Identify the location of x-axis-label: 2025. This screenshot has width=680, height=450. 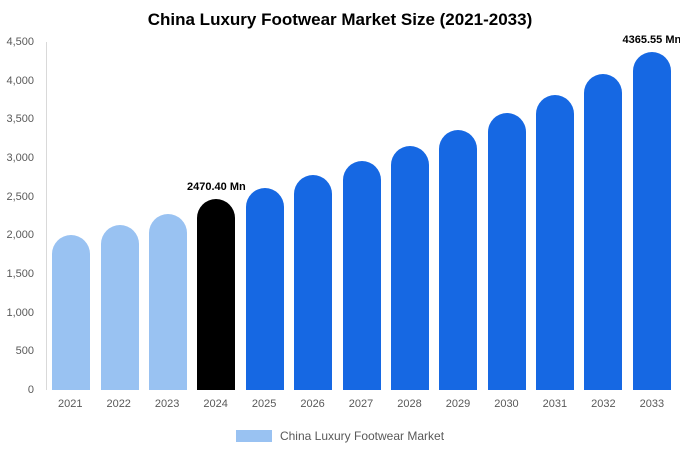
(264, 404).